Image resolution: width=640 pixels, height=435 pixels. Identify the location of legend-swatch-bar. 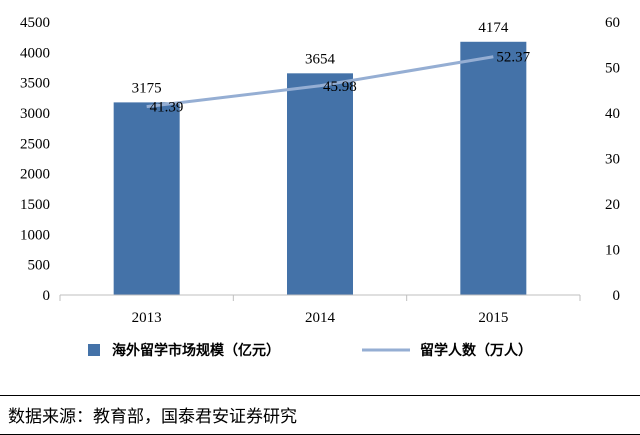
(94, 350).